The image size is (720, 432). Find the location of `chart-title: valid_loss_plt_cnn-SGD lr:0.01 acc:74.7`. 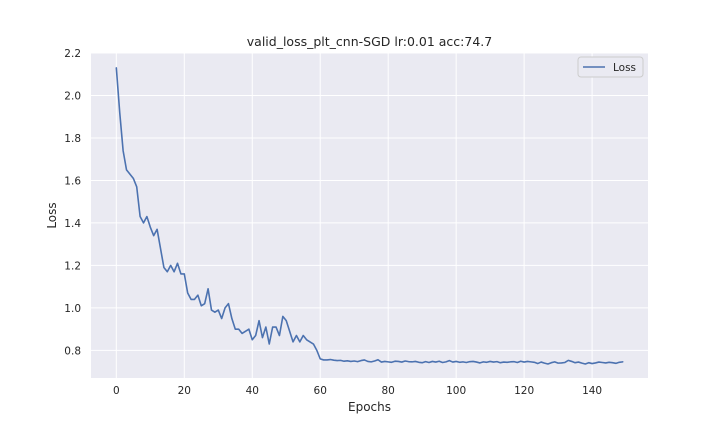

chart-title: valid_loss_plt_cnn-SGD lr:0.01 acc:74.7 is located at coordinates (369, 41).